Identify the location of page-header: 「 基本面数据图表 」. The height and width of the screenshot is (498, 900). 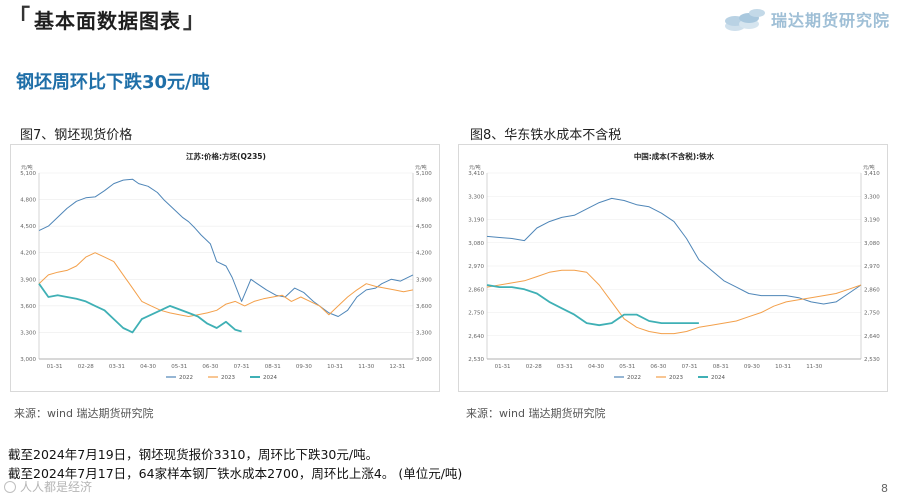
(106, 19).